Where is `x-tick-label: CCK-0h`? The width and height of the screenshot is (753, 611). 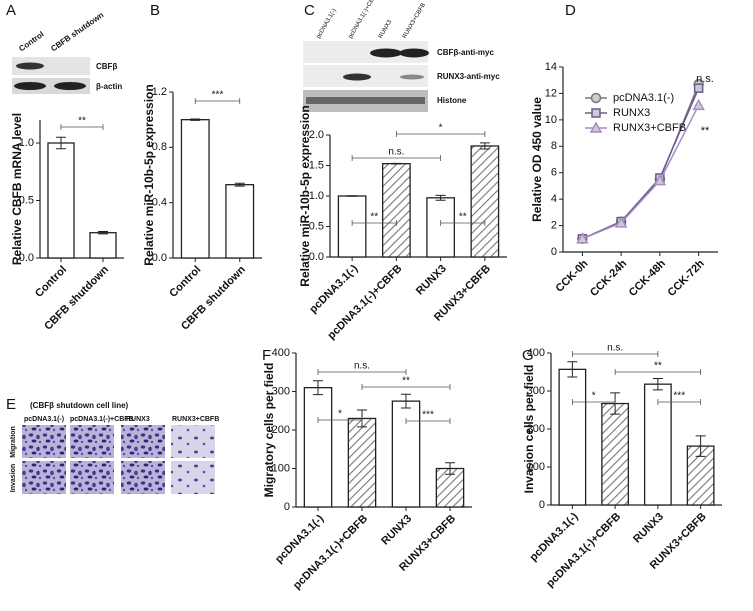 x-tick-label: CCK-0h is located at coordinates (572, 276).